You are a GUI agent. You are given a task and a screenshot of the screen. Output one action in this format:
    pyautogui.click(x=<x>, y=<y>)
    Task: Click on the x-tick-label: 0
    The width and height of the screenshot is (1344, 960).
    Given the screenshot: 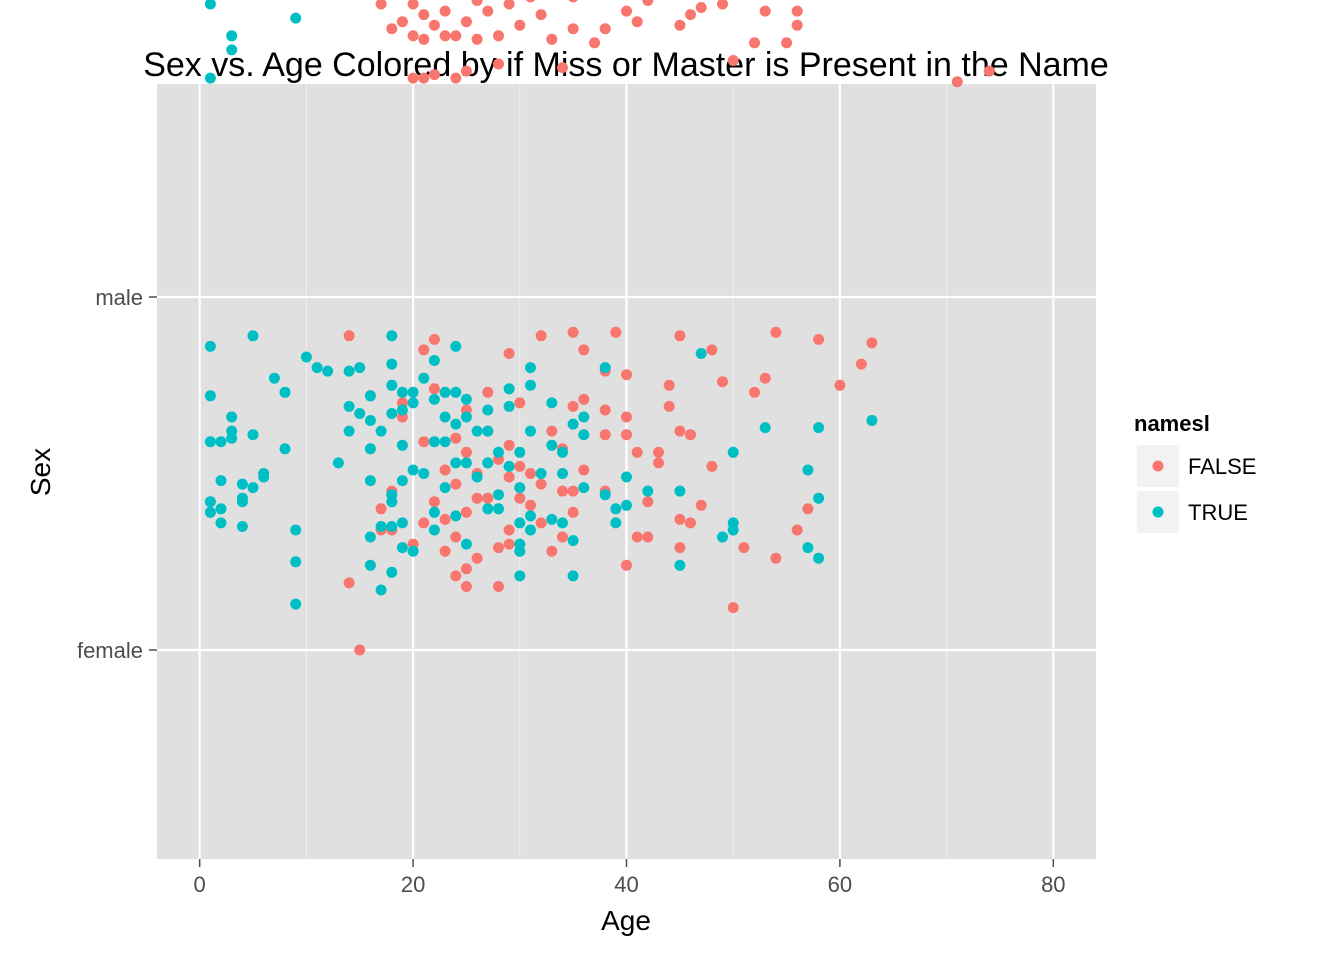 What is the action you would take?
    pyautogui.click(x=200, y=884)
    